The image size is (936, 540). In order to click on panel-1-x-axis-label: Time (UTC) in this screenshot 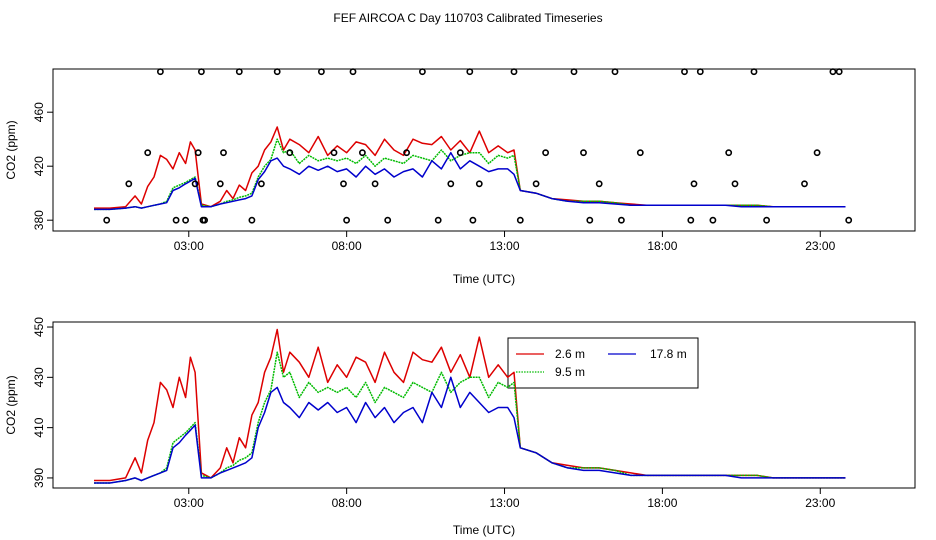, I will do `click(484, 279)`.